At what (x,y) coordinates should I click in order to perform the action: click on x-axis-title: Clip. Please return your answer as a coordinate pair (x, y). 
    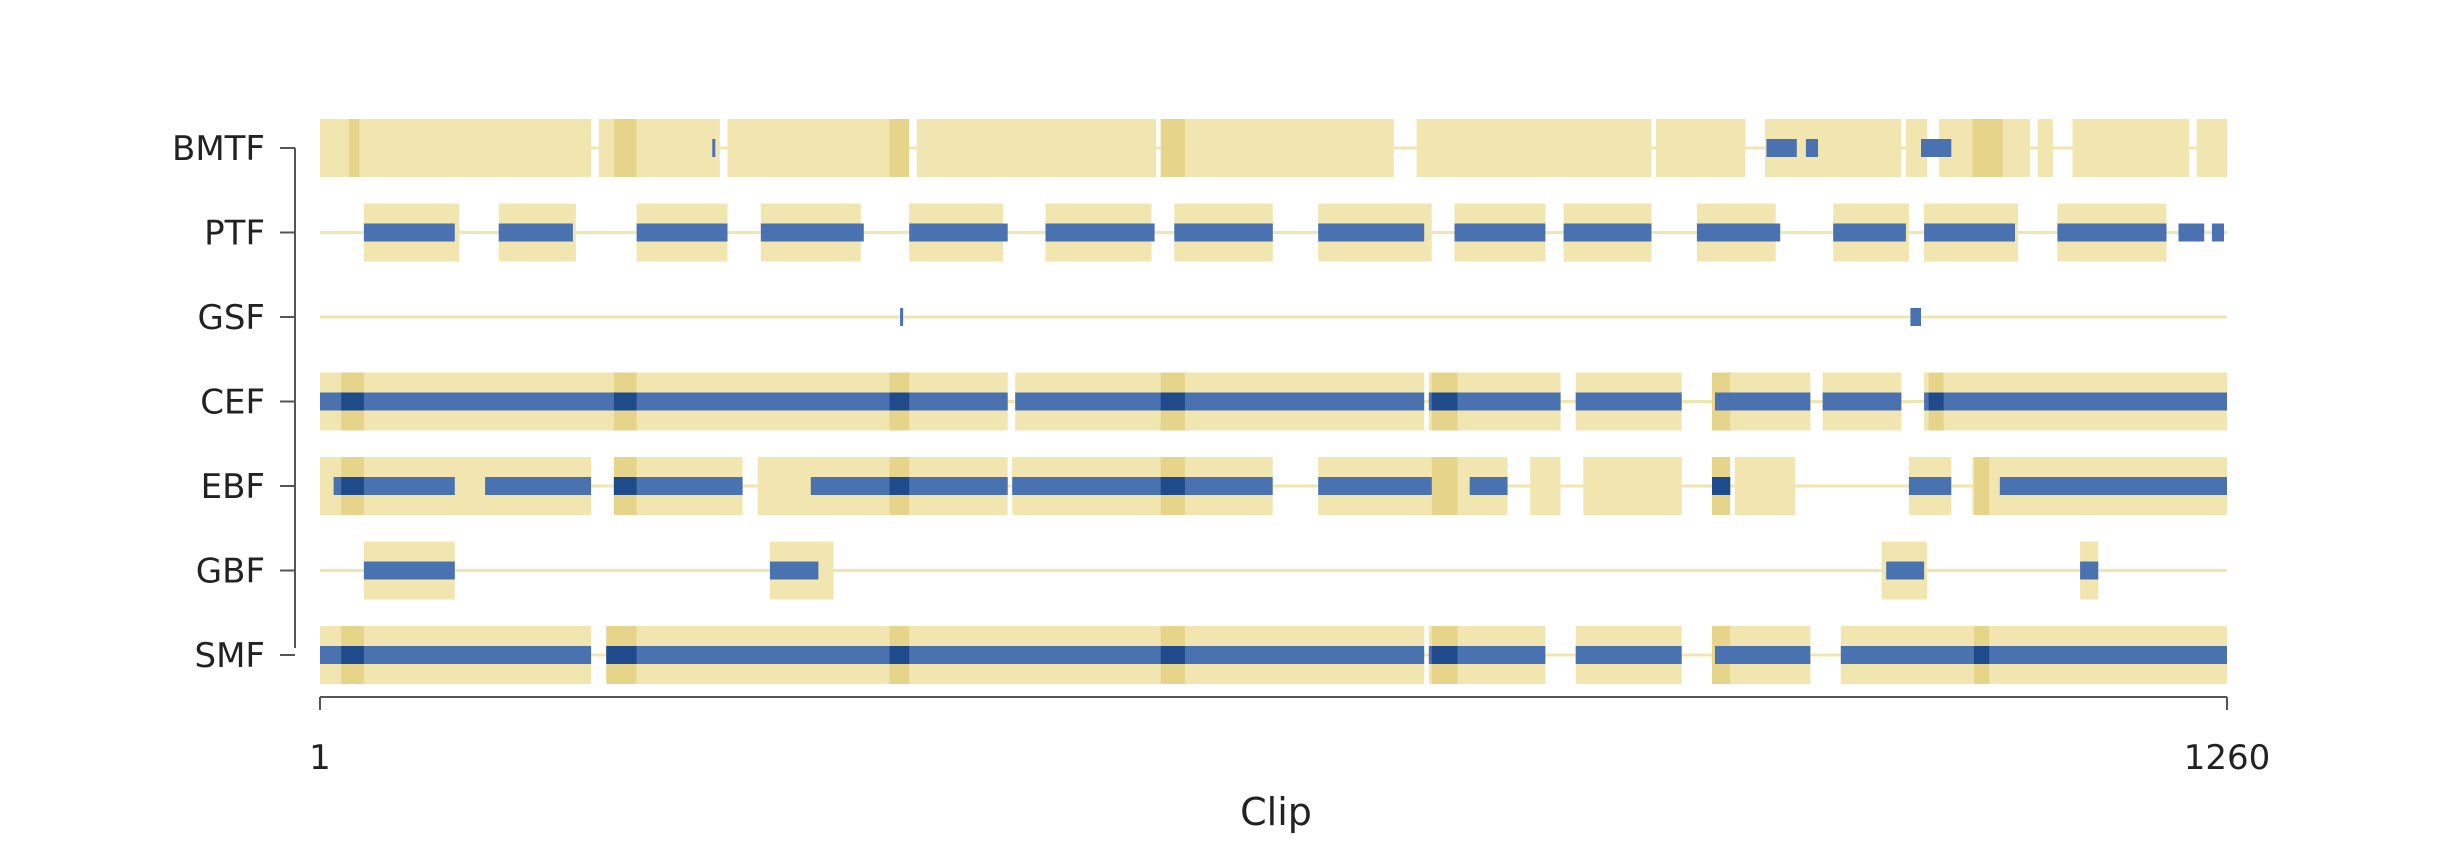
    Looking at the image, I should click on (1276, 812).